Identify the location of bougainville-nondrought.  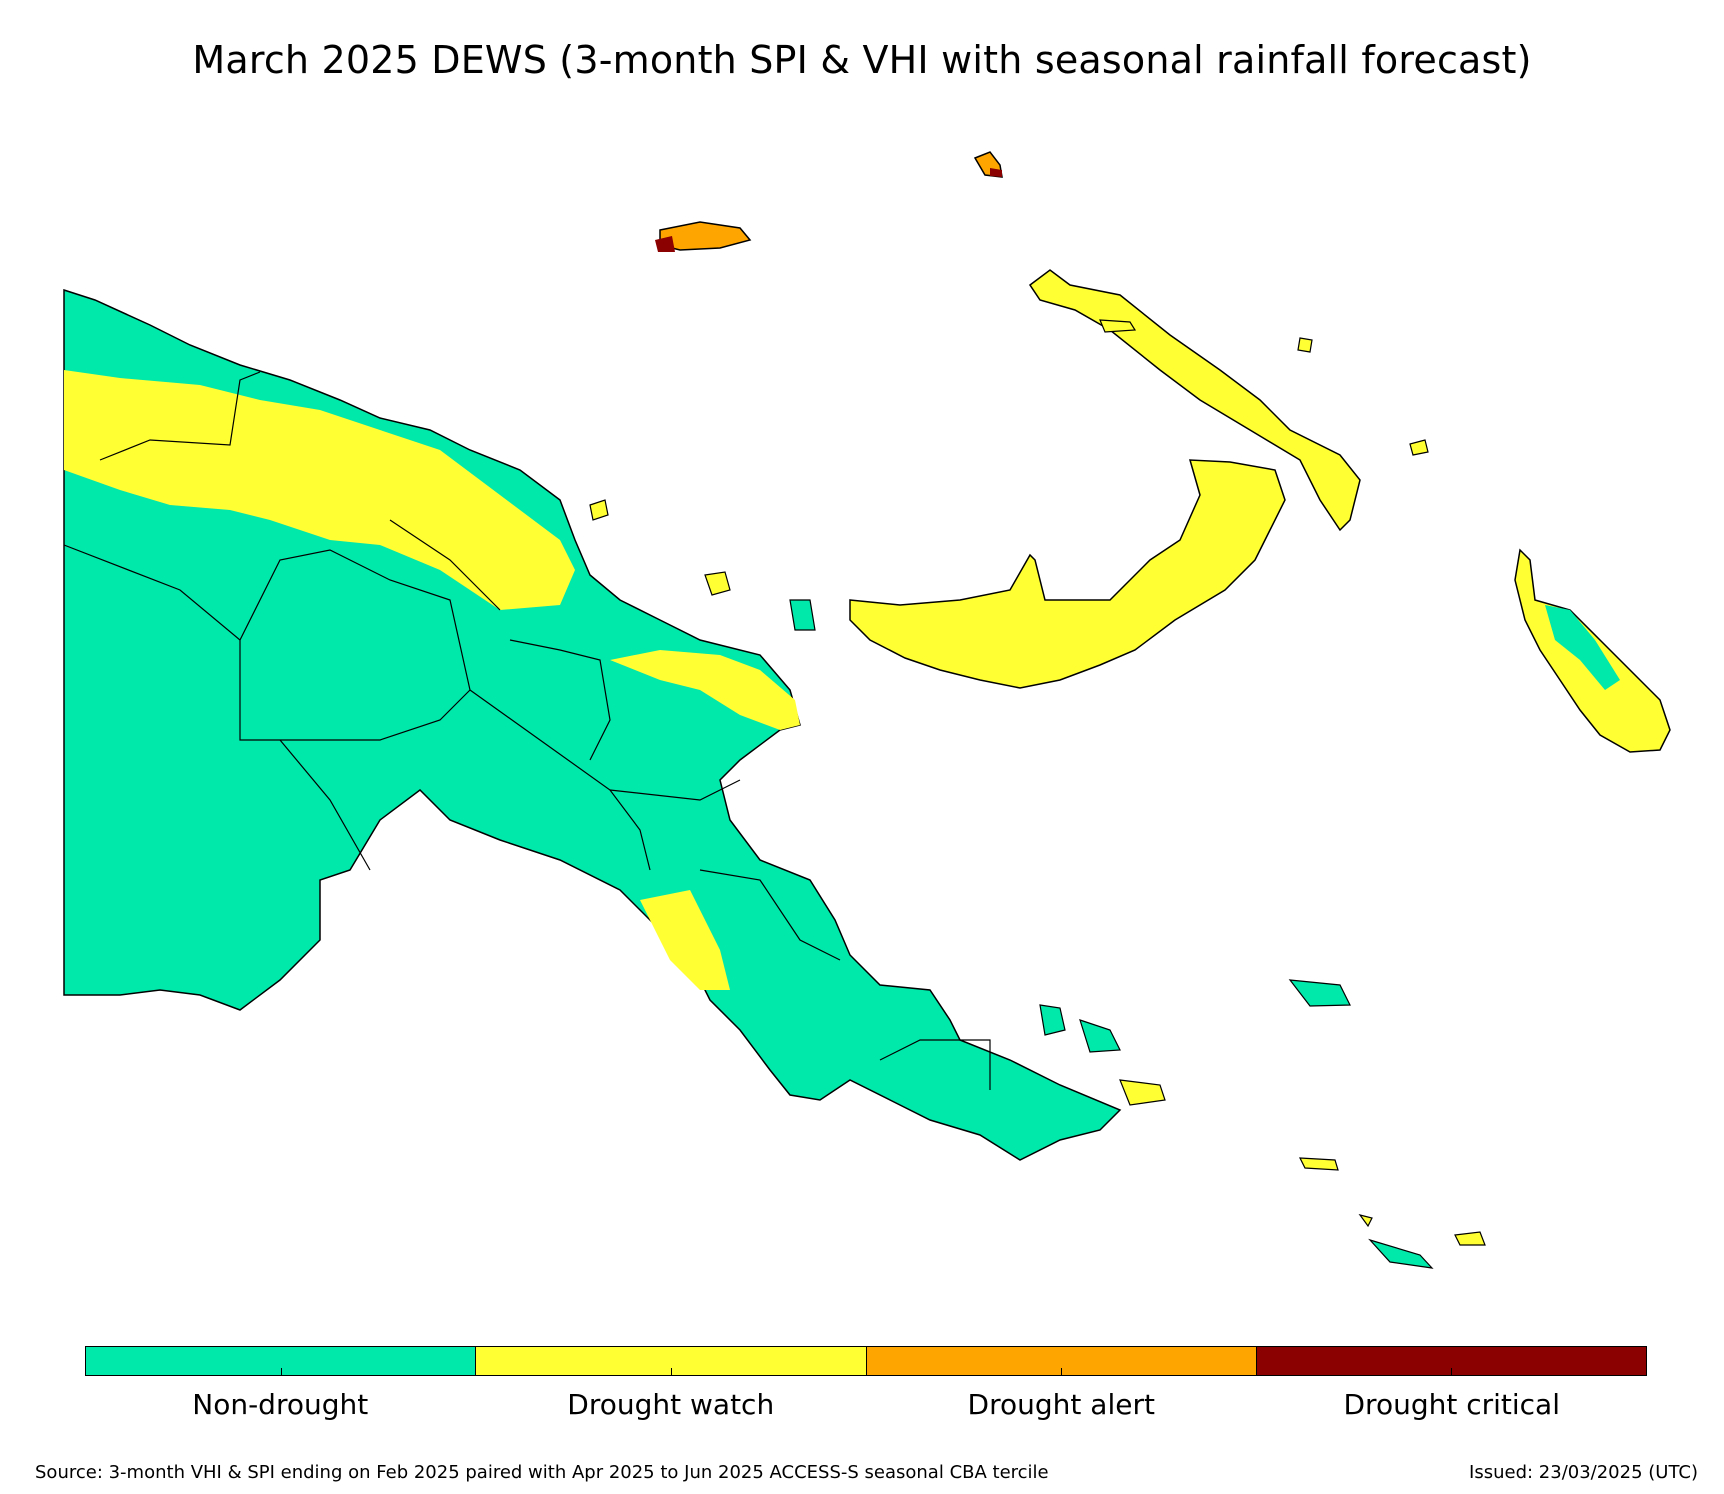
(1582, 647).